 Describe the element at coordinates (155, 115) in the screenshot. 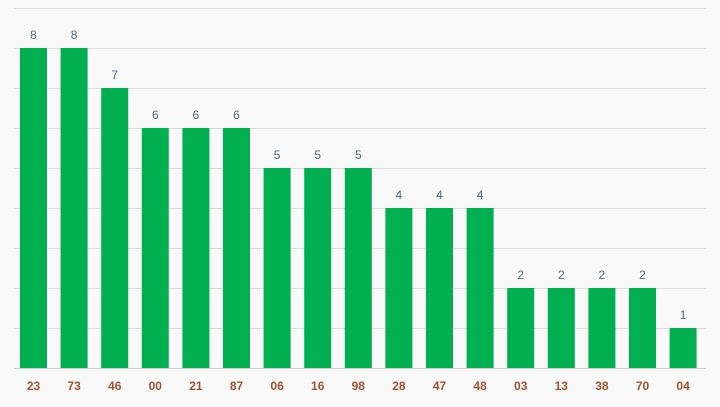

I see `value-label-00: 6` at that location.